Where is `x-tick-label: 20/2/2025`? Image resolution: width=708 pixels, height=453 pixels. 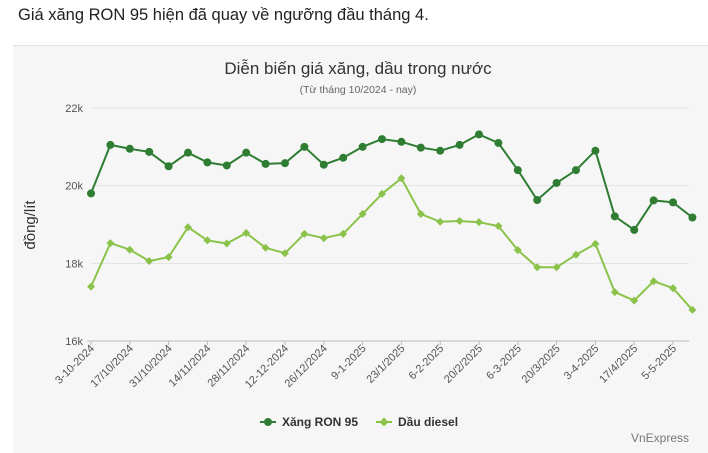 x-tick-label: 20/2/2025 is located at coordinates (463, 364).